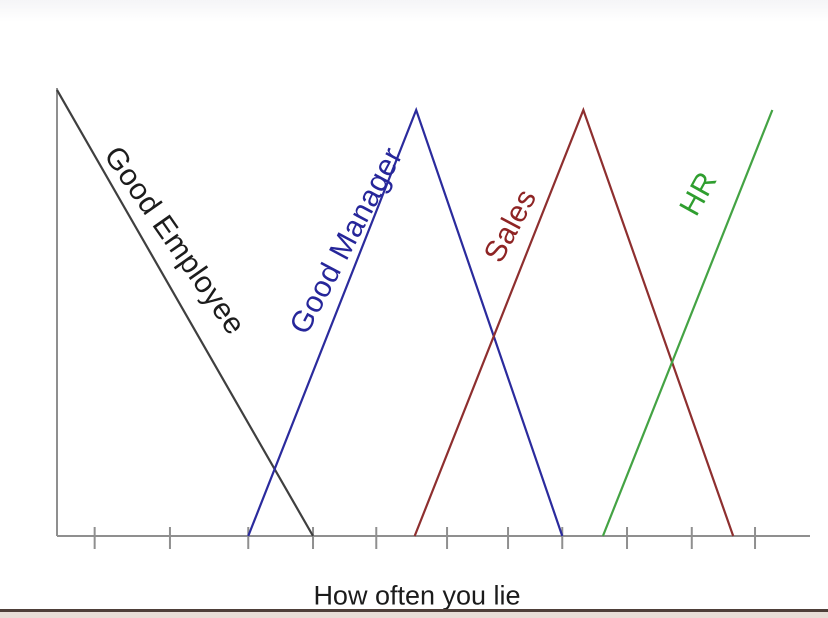 This screenshot has width=828, height=618. I want to click on bottom-band, so click(414, 615).